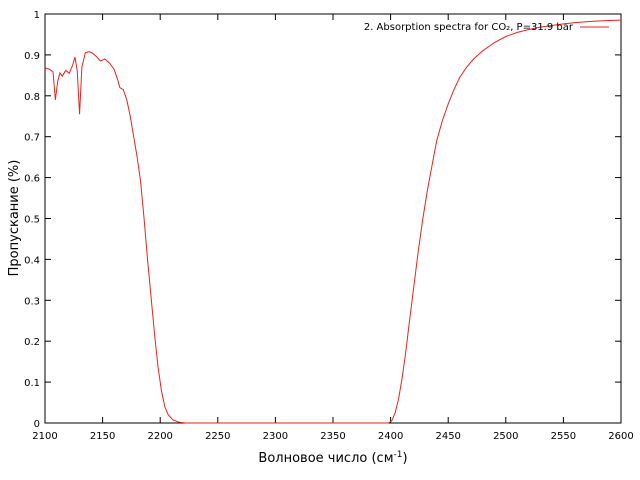 This screenshot has height=480, width=640. Describe the element at coordinates (32, 56) in the screenshot. I see `y-tick-label: 0.9` at that location.